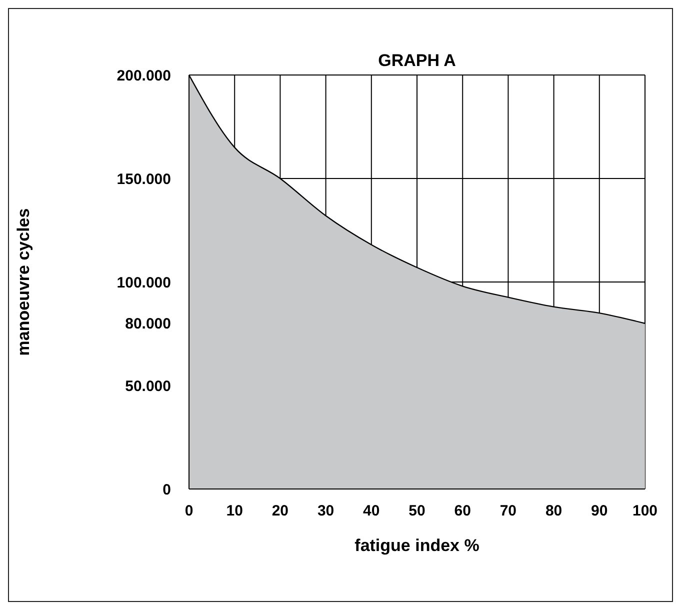 The width and height of the screenshot is (681, 610). Describe the element at coordinates (417, 61) in the screenshot. I see `chart-title: GRAPH A` at that location.